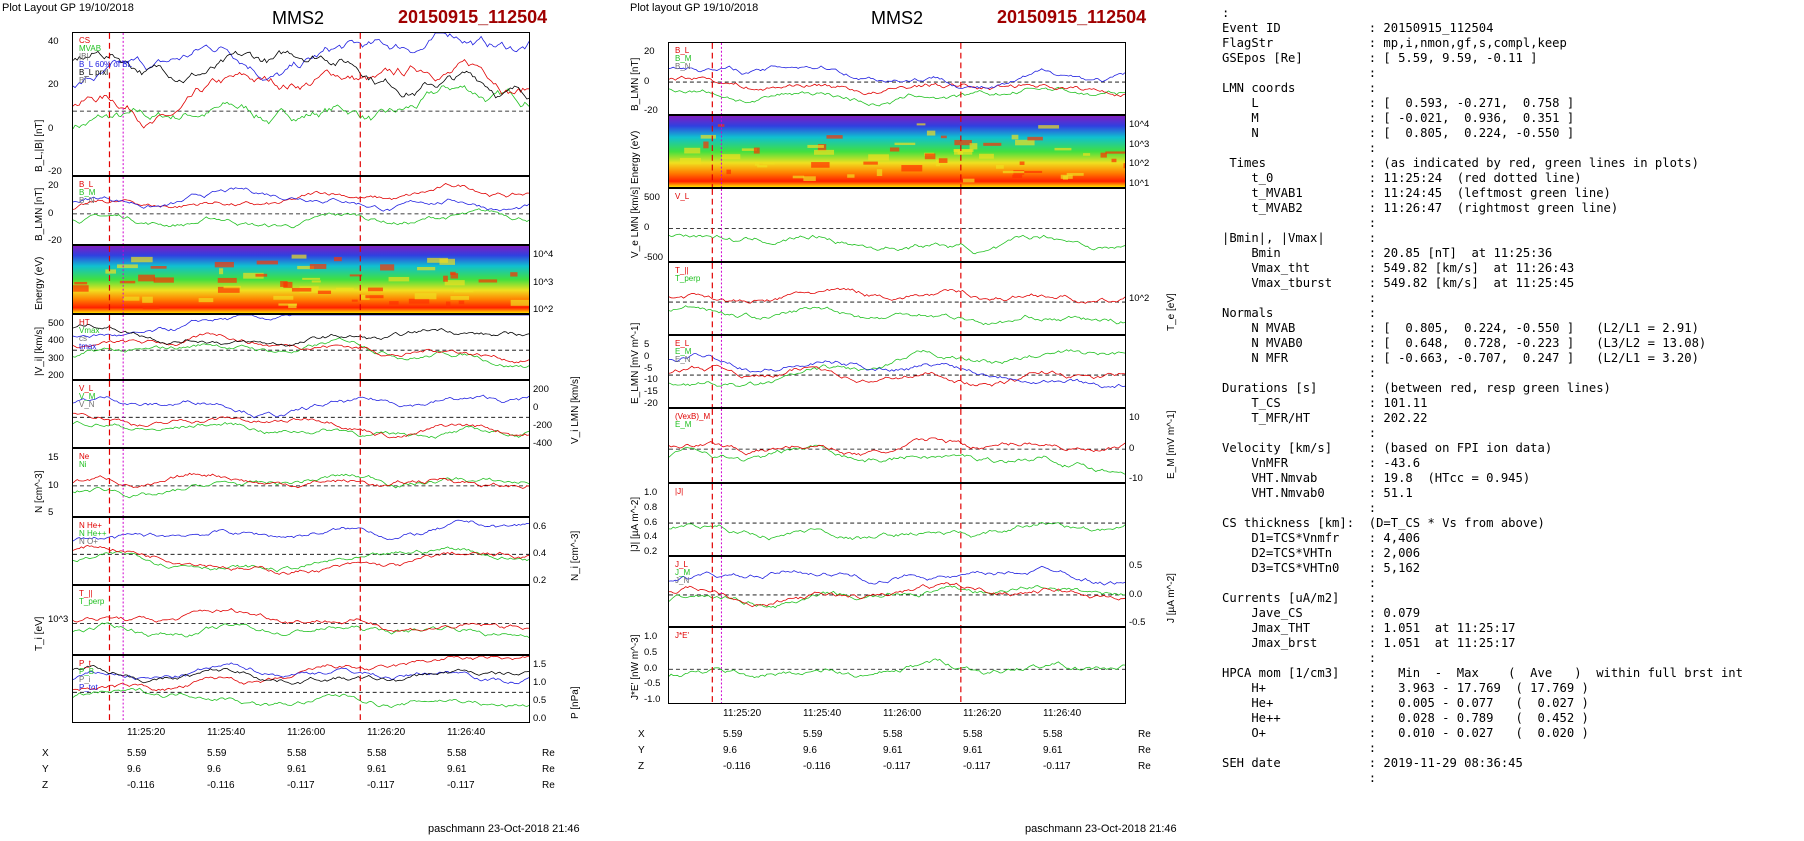 The image size is (1804, 841). What do you see at coordinates (1369, 628) in the screenshot?
I see `info-line: Jmax_THT : 1.051 at 11:25:17` at bounding box center [1369, 628].